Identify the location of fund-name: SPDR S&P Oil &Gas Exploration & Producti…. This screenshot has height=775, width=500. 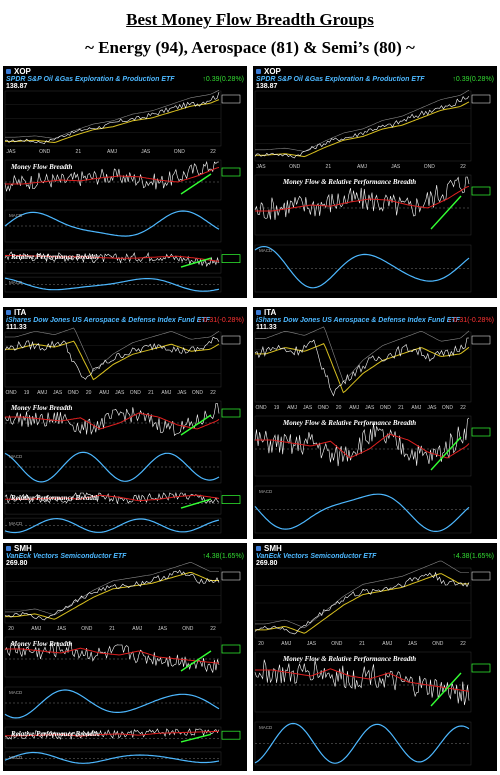
(340, 79).